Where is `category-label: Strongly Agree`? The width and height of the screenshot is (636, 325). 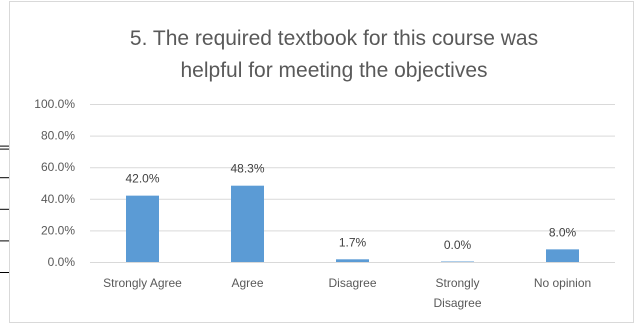
category-label: Strongly Agree is located at coordinates (142, 283).